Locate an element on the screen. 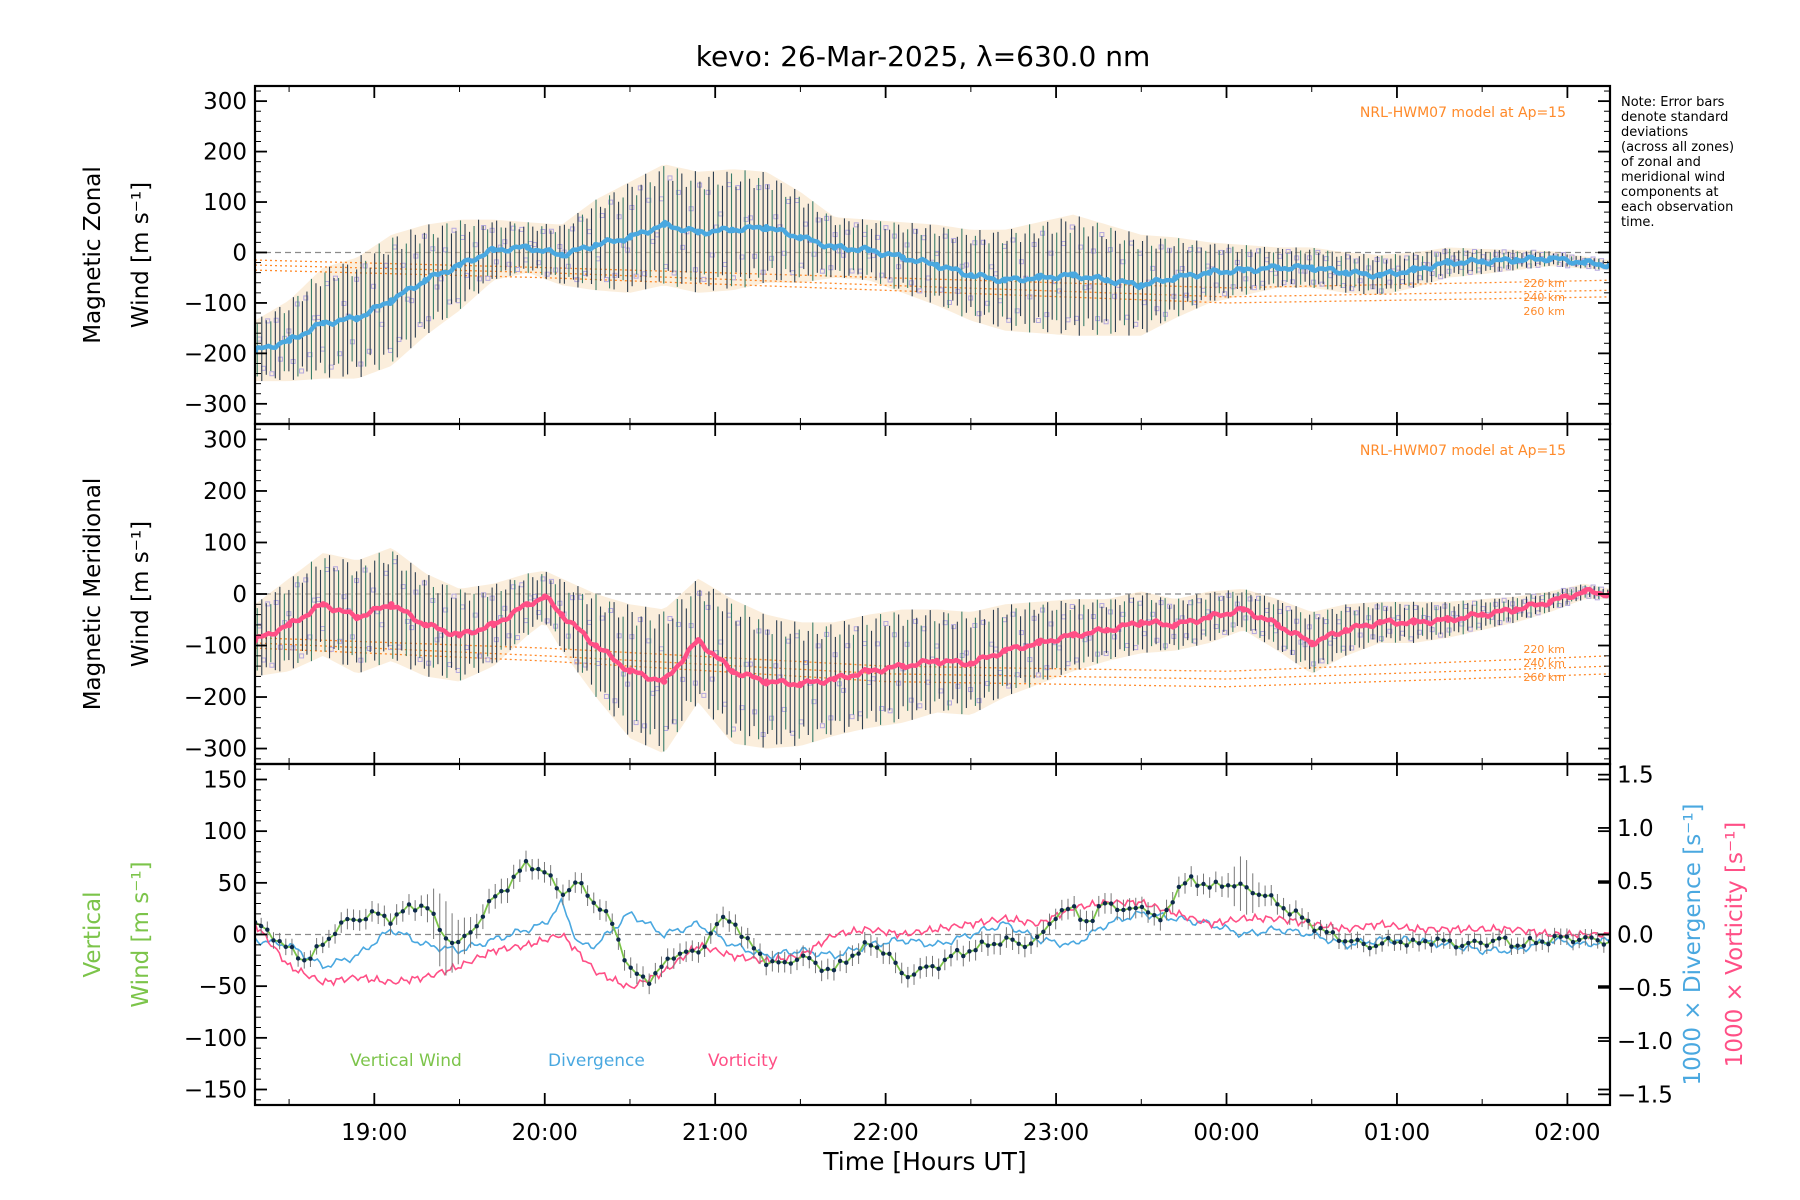  vorticity-line is located at coordinates (932, 944).